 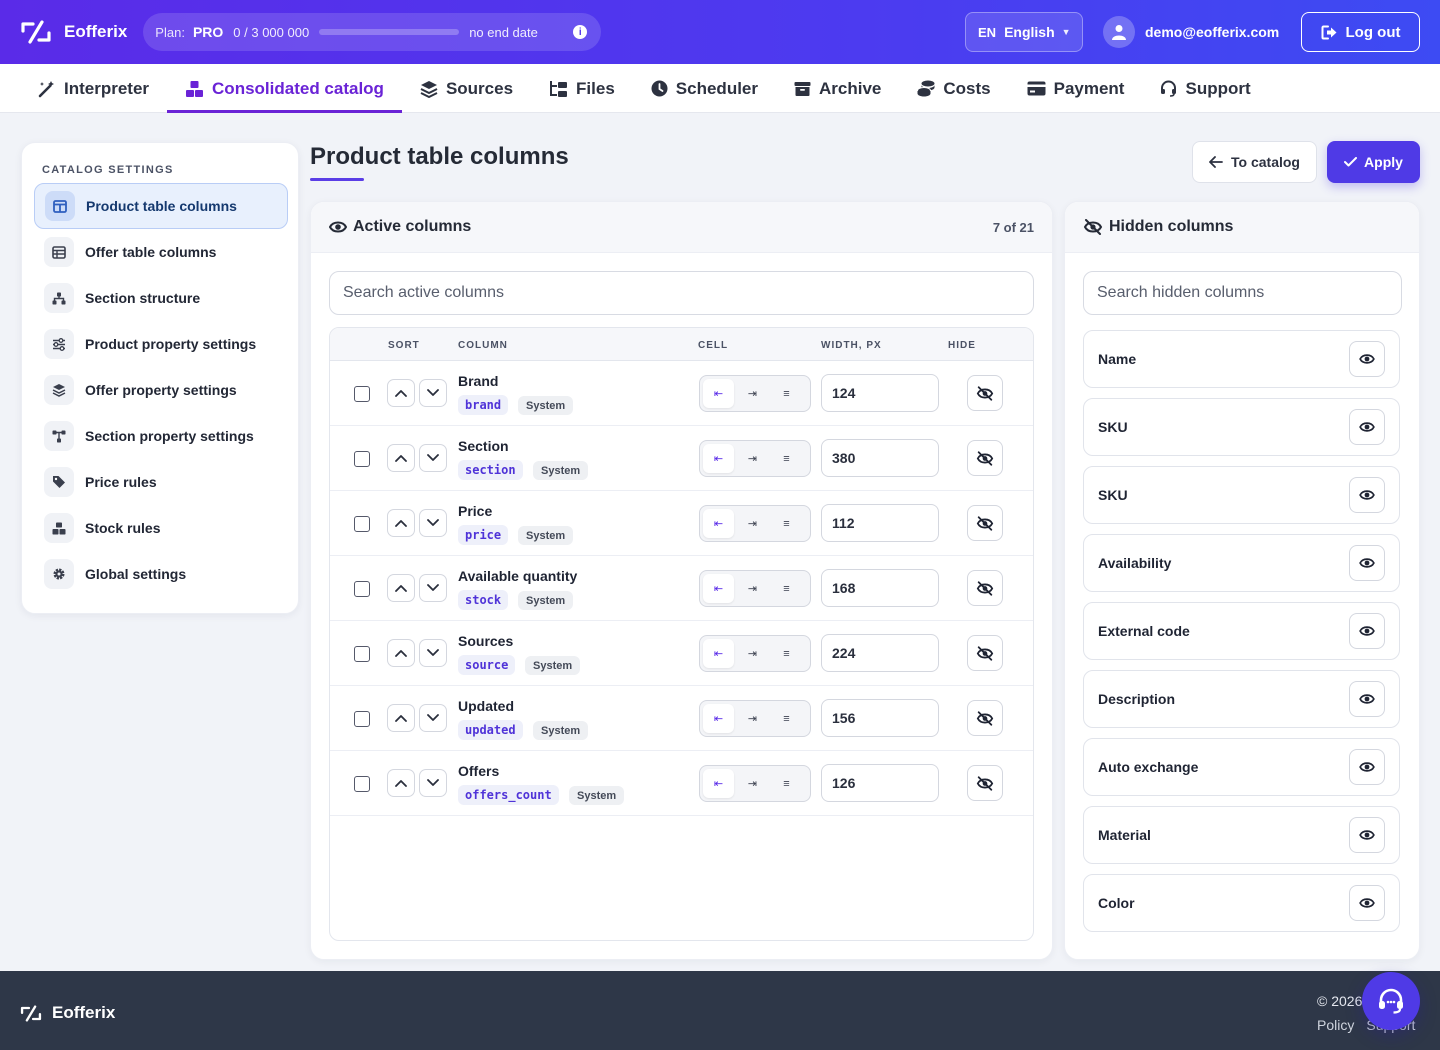 I want to click on nav-payment: Payment, so click(x=1076, y=88).